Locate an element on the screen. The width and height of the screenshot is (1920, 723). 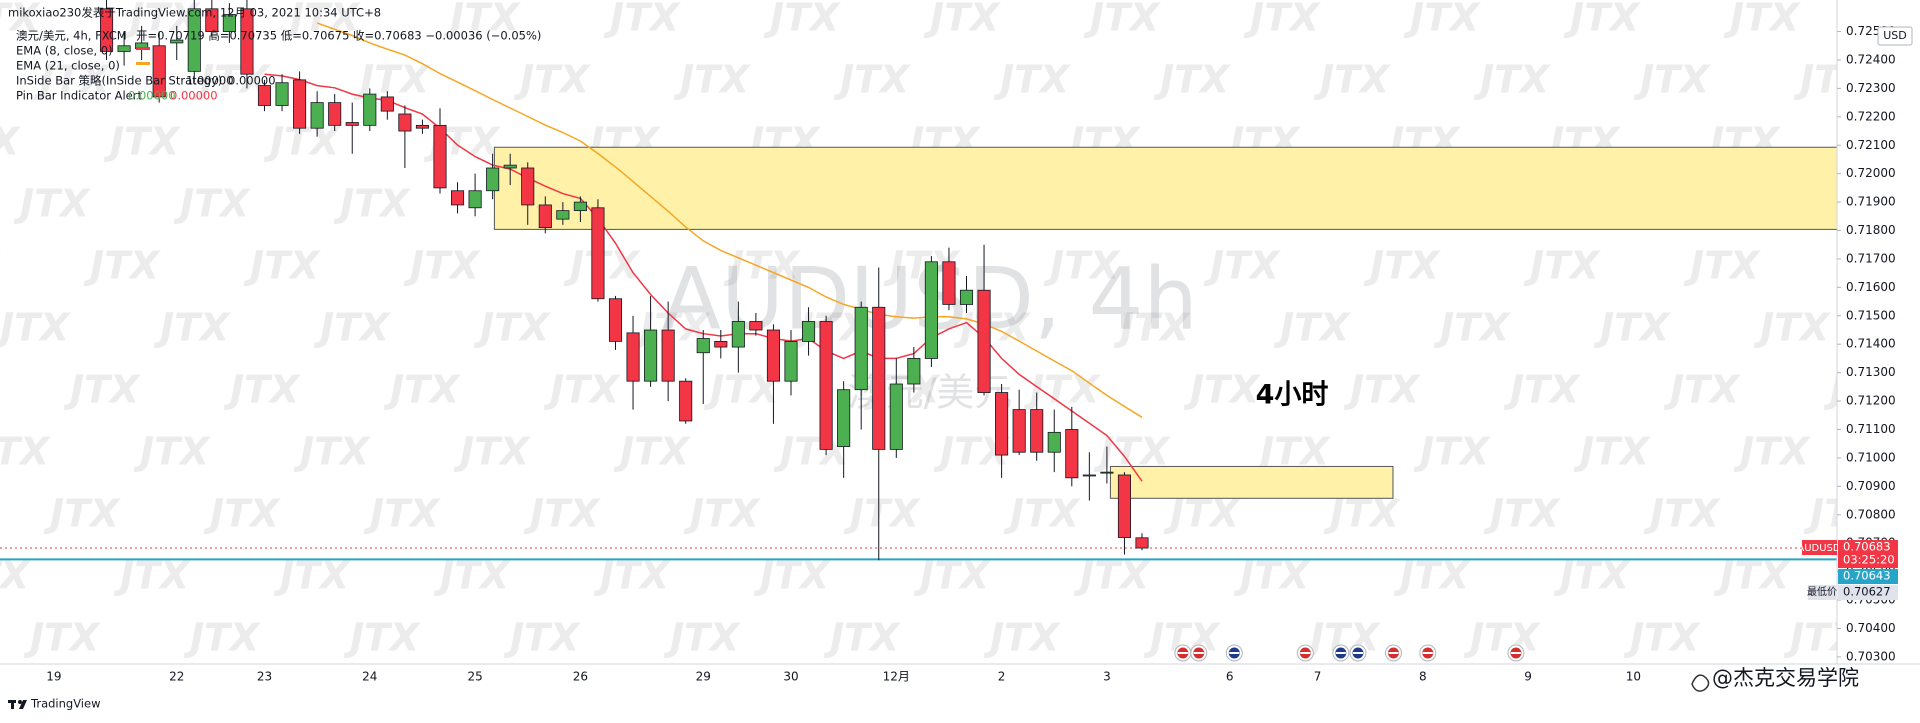
y-tick-label: 0.70300 is located at coordinates (1871, 656).